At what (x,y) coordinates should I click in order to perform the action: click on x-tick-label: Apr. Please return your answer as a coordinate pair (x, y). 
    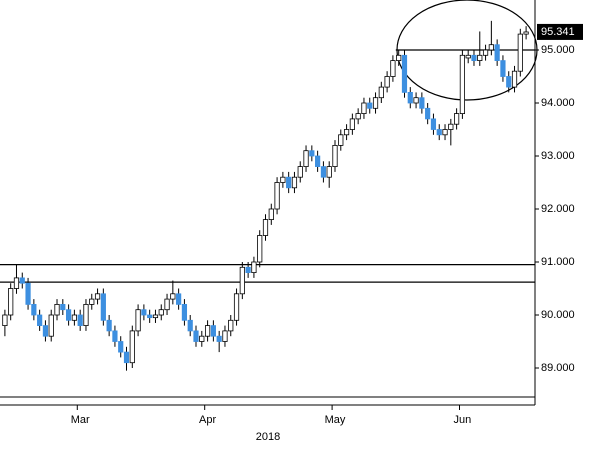
    Looking at the image, I should click on (207, 420).